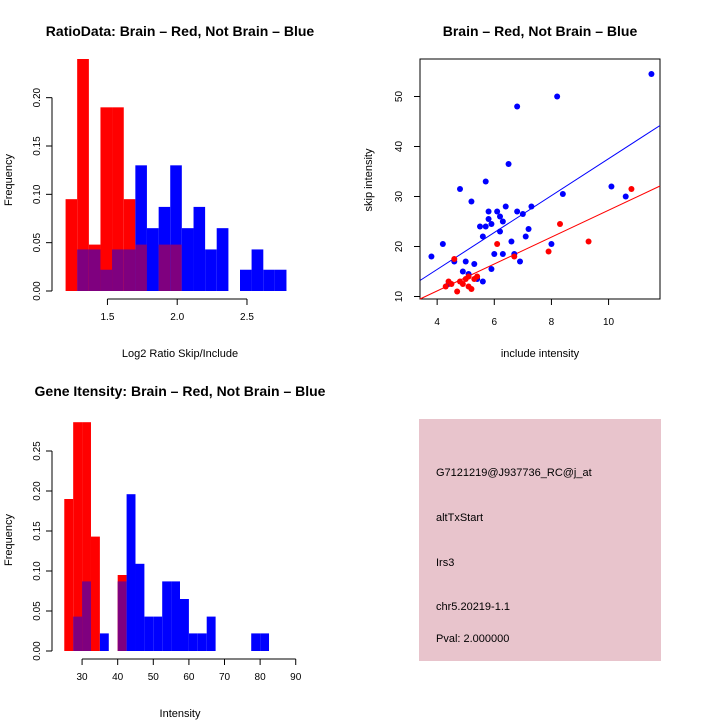  Describe the element at coordinates (37, 571) in the screenshot. I see `gene-y-tick-label-2: 0.10` at that location.